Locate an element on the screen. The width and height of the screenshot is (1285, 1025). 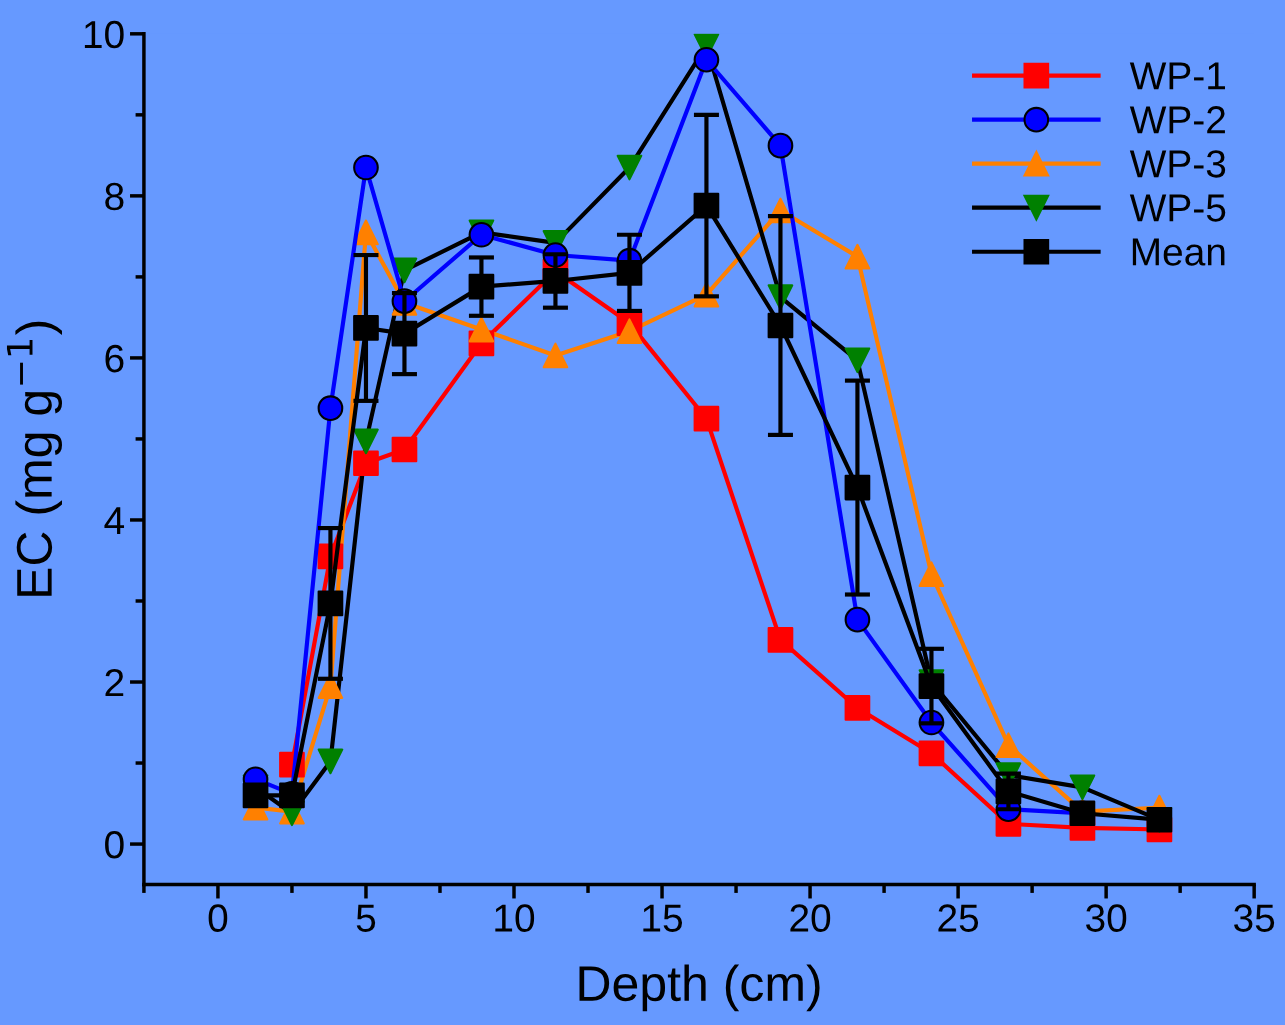
x-tick-label: 30 is located at coordinates (1106, 918).